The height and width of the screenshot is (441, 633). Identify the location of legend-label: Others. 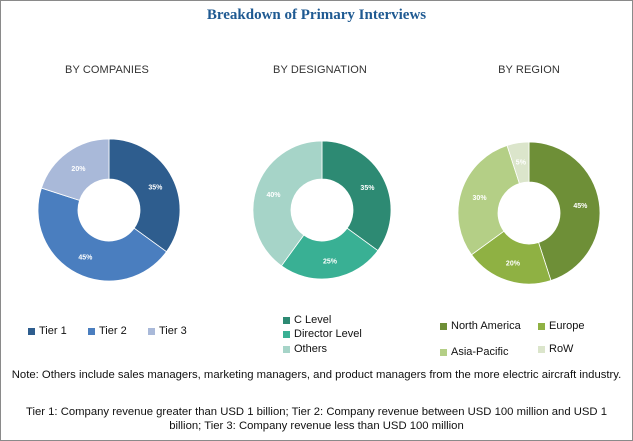
(311, 349).